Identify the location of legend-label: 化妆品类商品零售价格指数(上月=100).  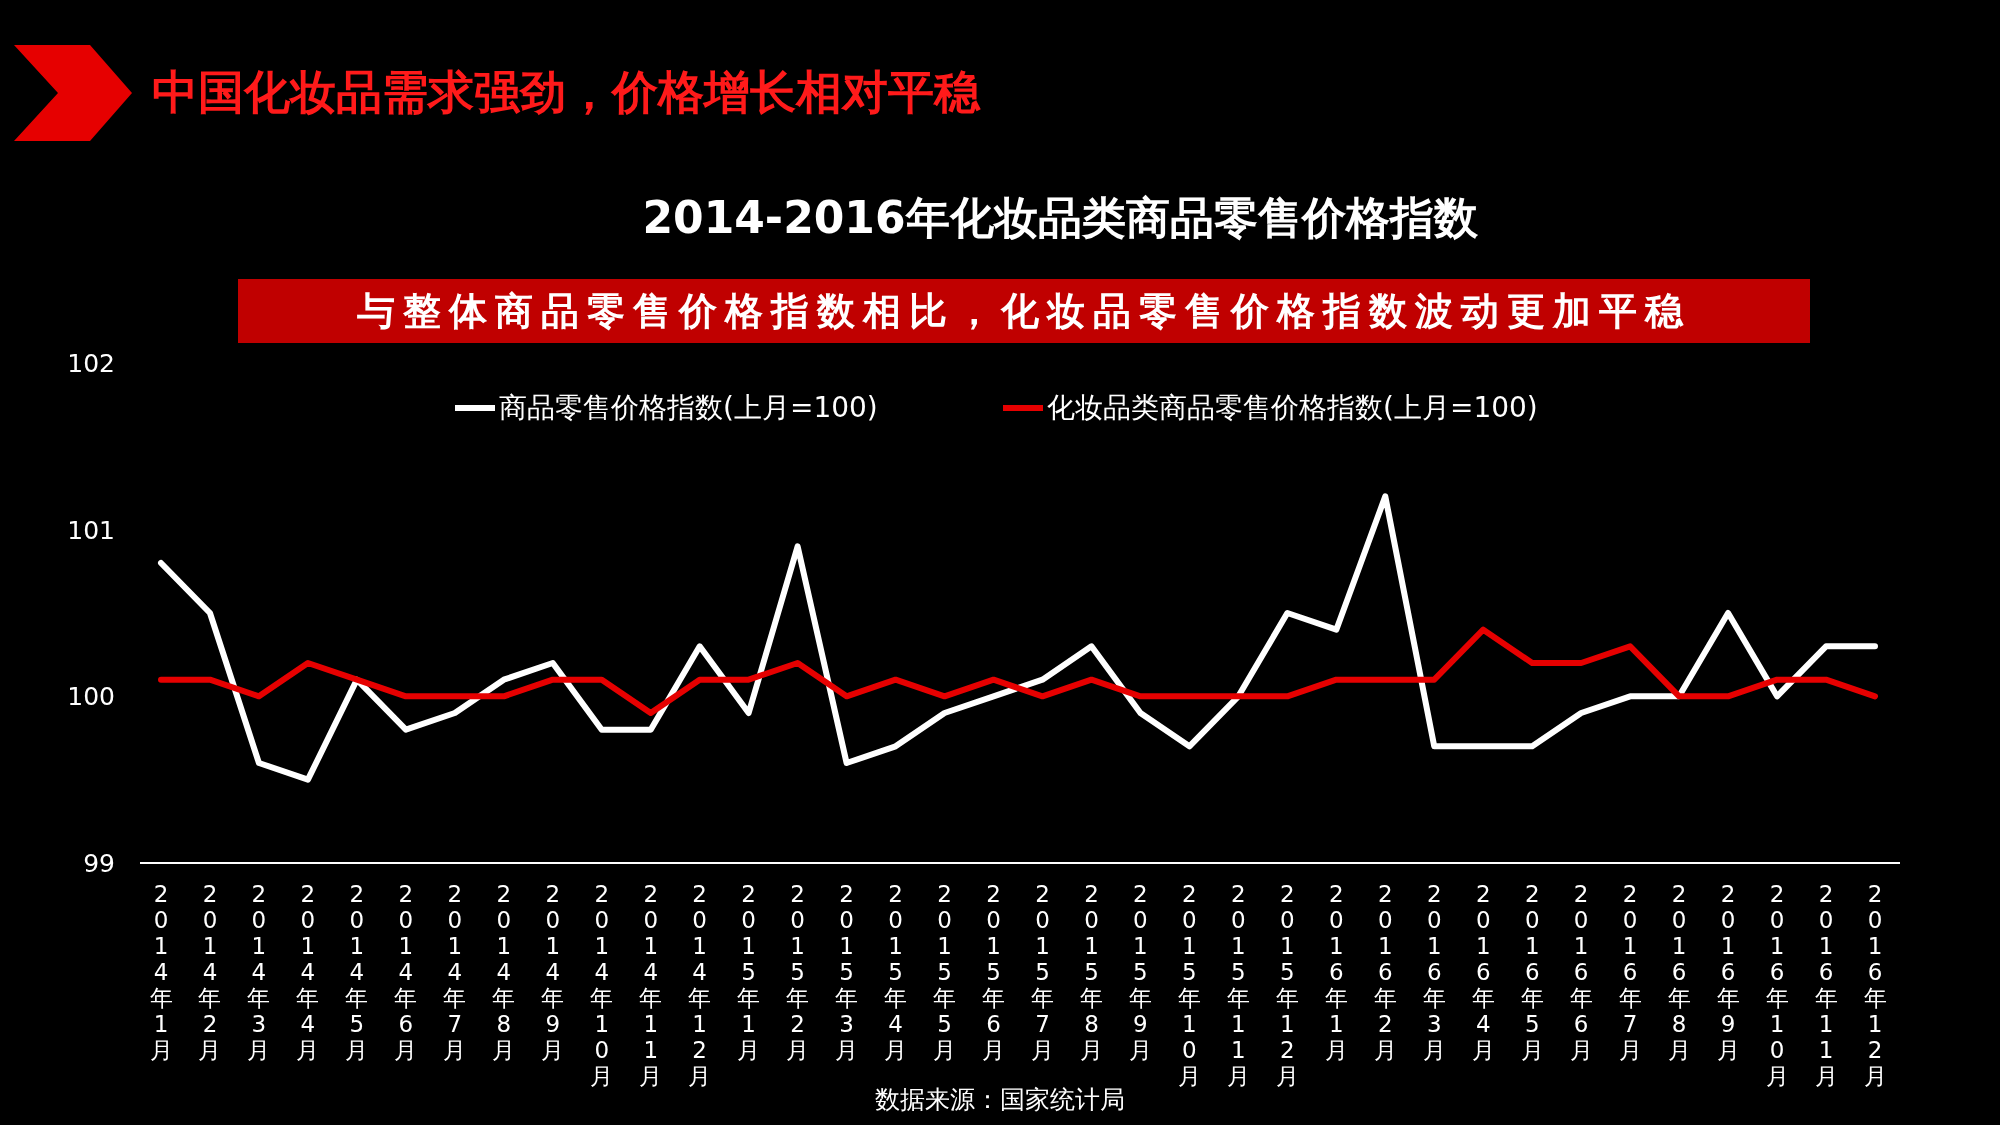
(1292, 407).